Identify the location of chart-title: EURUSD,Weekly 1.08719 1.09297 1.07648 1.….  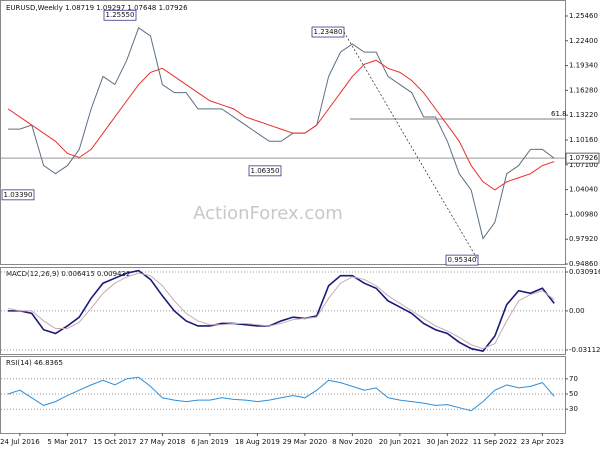
(97, 8).